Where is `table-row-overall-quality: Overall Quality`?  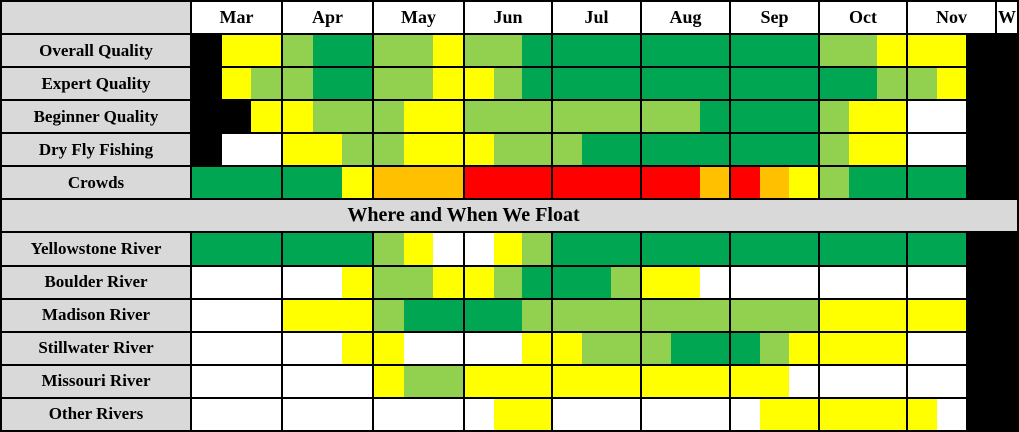 table-row-overall-quality: Overall Quality is located at coordinates (509, 52).